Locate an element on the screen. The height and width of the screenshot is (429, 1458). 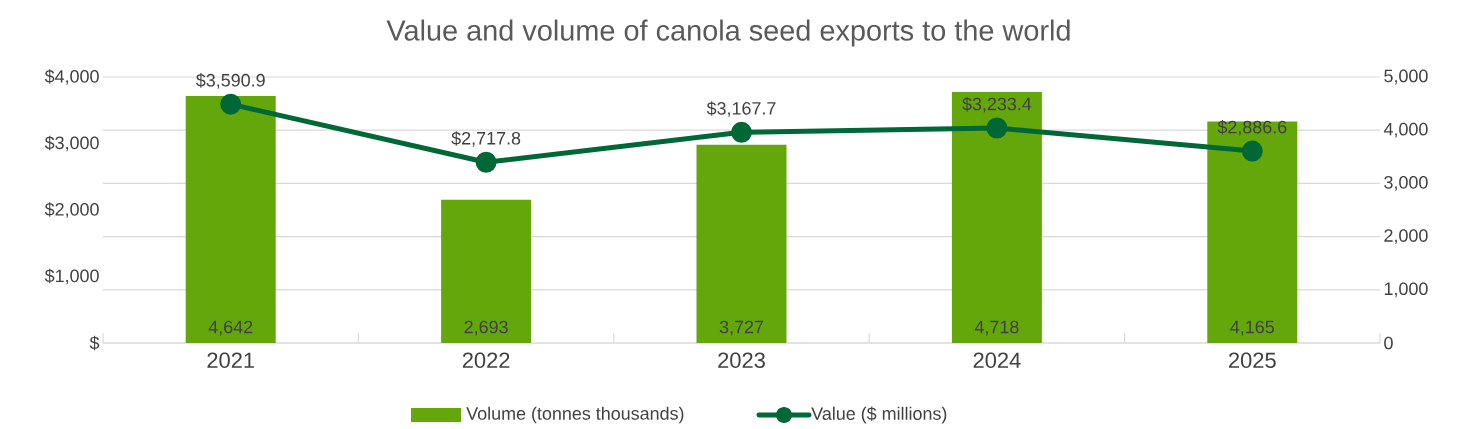
y2-tick-label: 3,000 is located at coordinates (1406, 183).